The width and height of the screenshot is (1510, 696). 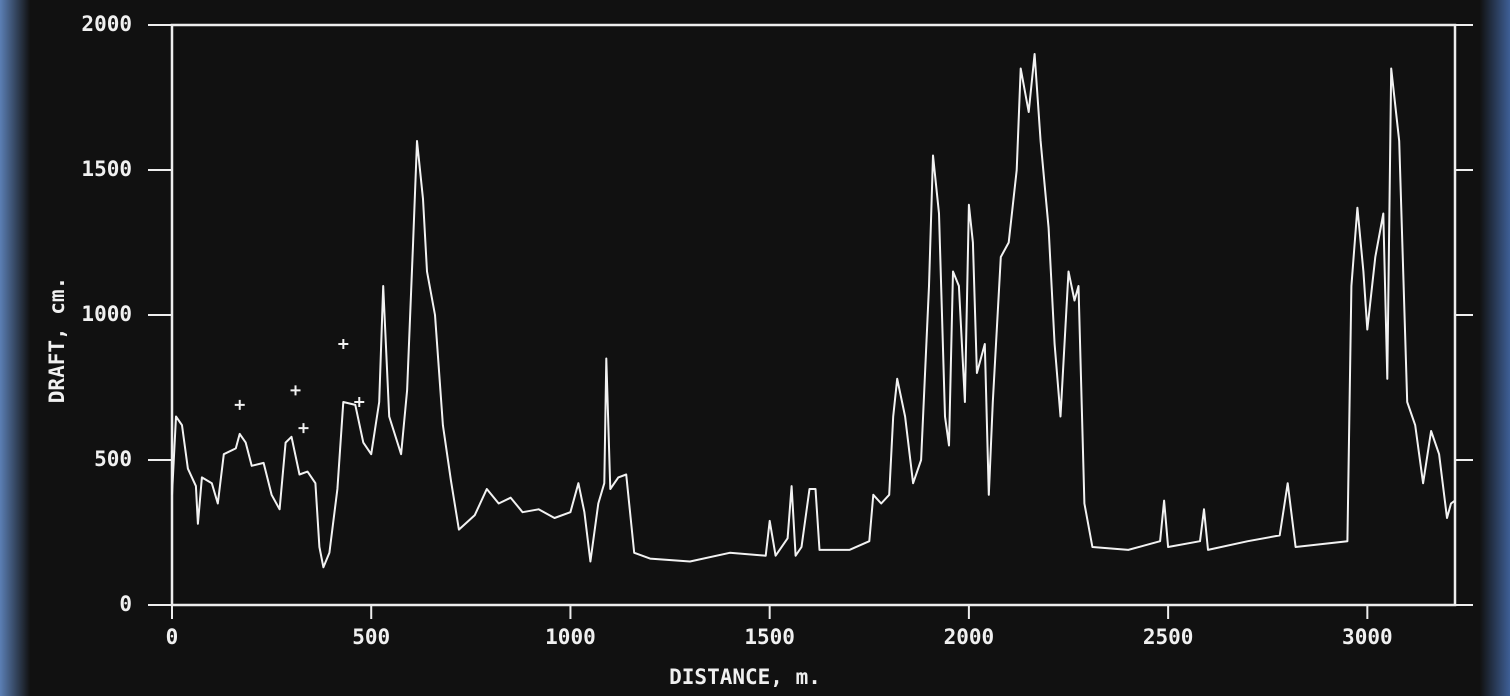 I want to click on y-tick-label: 2000, so click(x=106, y=24).